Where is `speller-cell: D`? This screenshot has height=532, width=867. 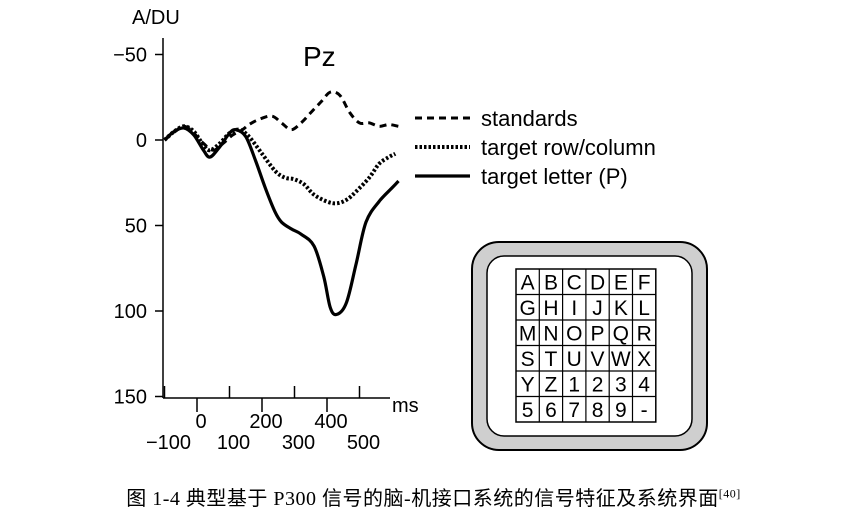
speller-cell: D is located at coordinates (597, 283).